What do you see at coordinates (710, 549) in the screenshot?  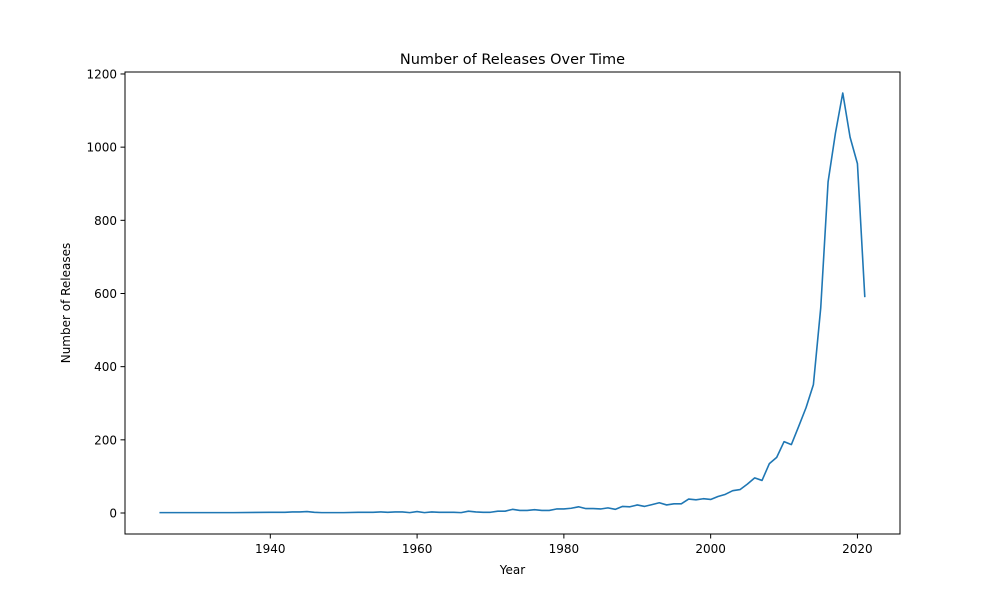 I see `x-tick-label: 2000` at bounding box center [710, 549].